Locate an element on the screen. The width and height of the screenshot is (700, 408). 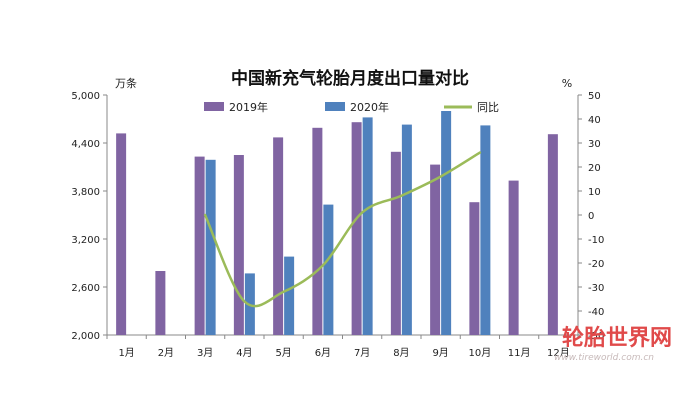
right-tick-label: -50 is located at coordinates (596, 336).